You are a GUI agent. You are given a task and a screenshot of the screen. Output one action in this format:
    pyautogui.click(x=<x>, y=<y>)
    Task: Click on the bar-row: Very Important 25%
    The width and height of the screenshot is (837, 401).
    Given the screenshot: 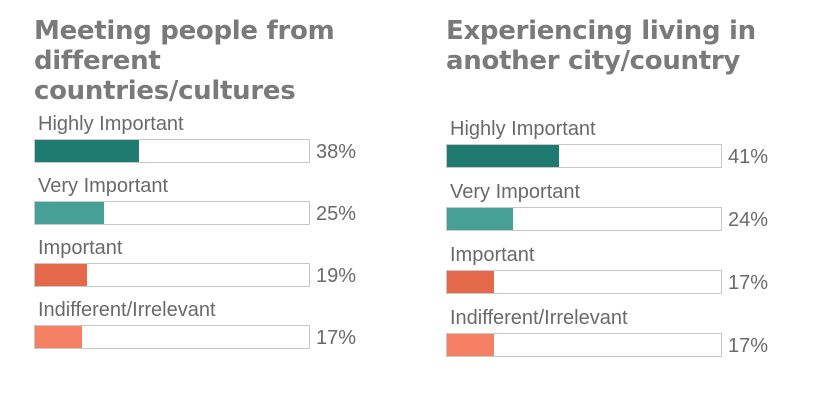 What is the action you would take?
    pyautogui.click(x=229, y=205)
    